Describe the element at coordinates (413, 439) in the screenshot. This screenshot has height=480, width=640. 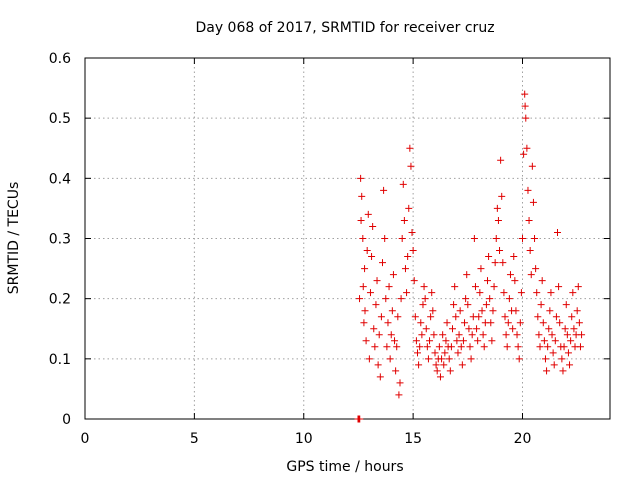
I see `x-tick-label: 15` at that location.